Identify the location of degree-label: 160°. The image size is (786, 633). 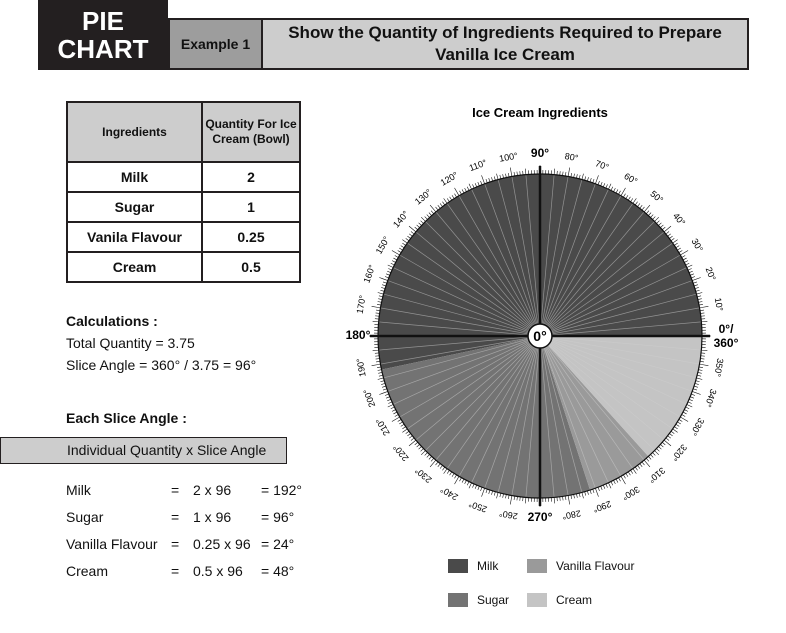
(369, 273).